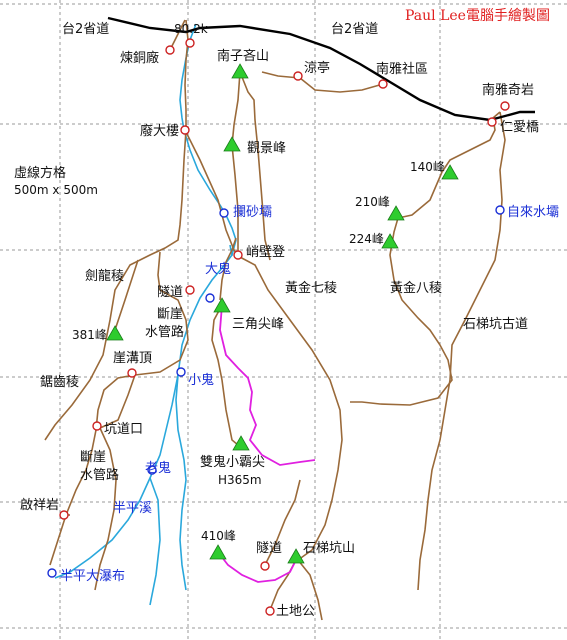 The image size is (567, 640). What do you see at coordinates (218, 552) in the screenshot?
I see `peak-410-icon` at bounding box center [218, 552].